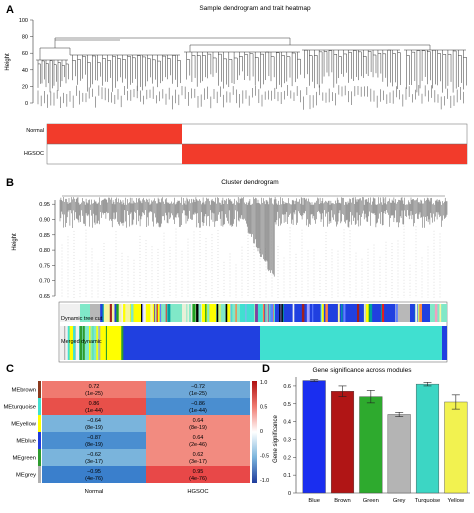 This screenshot has height=513, width=474. Describe the element at coordinates (198, 387) in the screenshot. I see `cell-correlation: −0.72` at that location.